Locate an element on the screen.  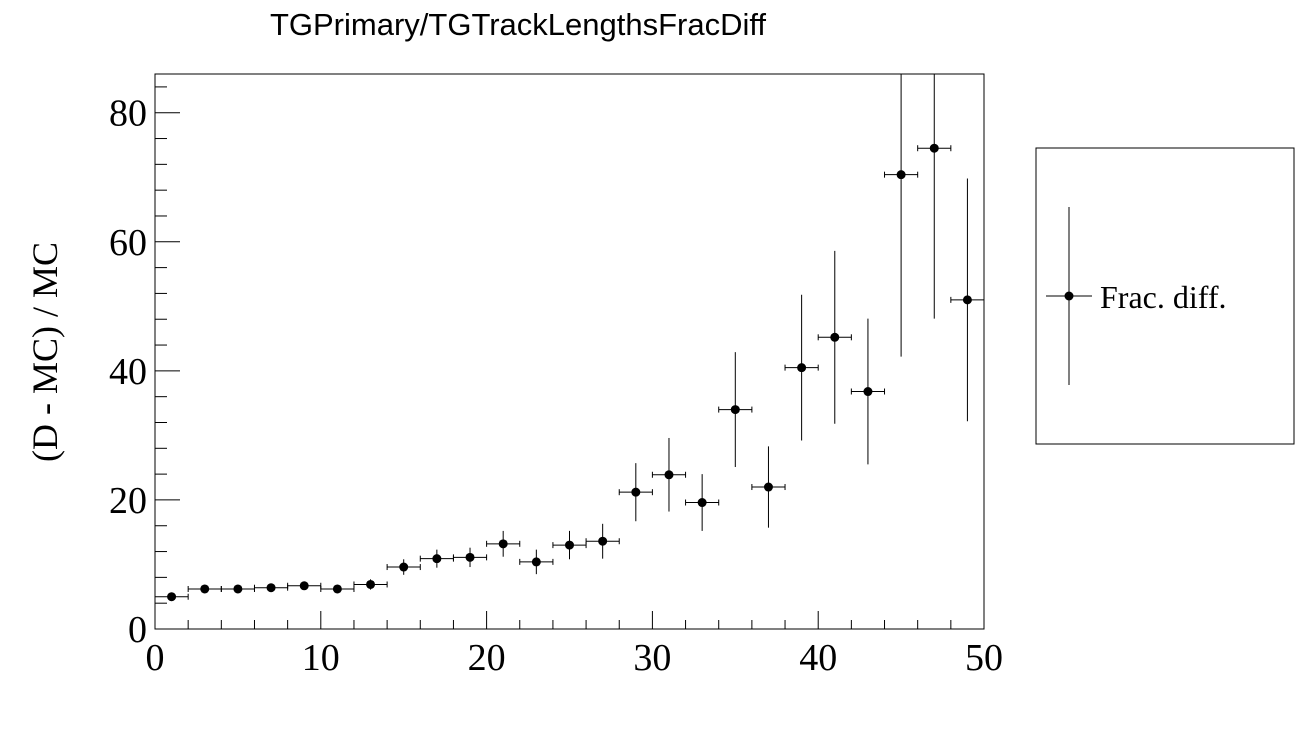
y-tick-label: 20 is located at coordinates (128, 501).